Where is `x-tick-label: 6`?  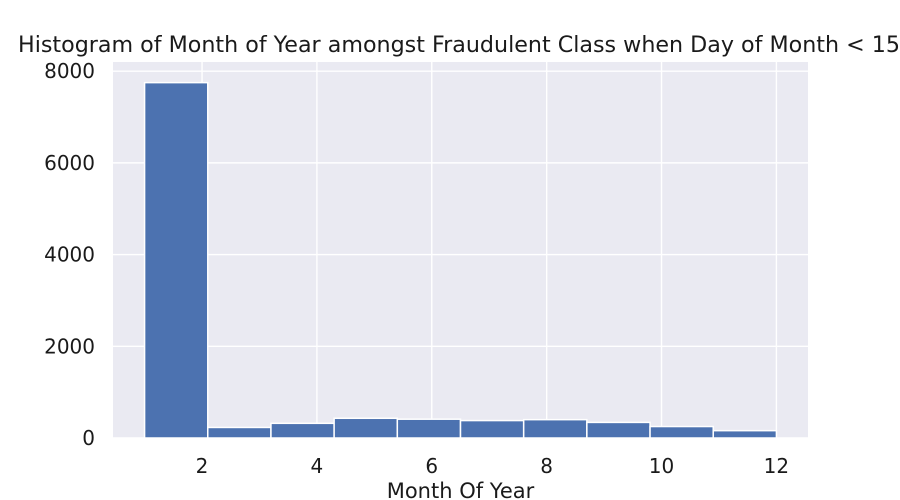
x-tick-label: 6 is located at coordinates (431, 466).